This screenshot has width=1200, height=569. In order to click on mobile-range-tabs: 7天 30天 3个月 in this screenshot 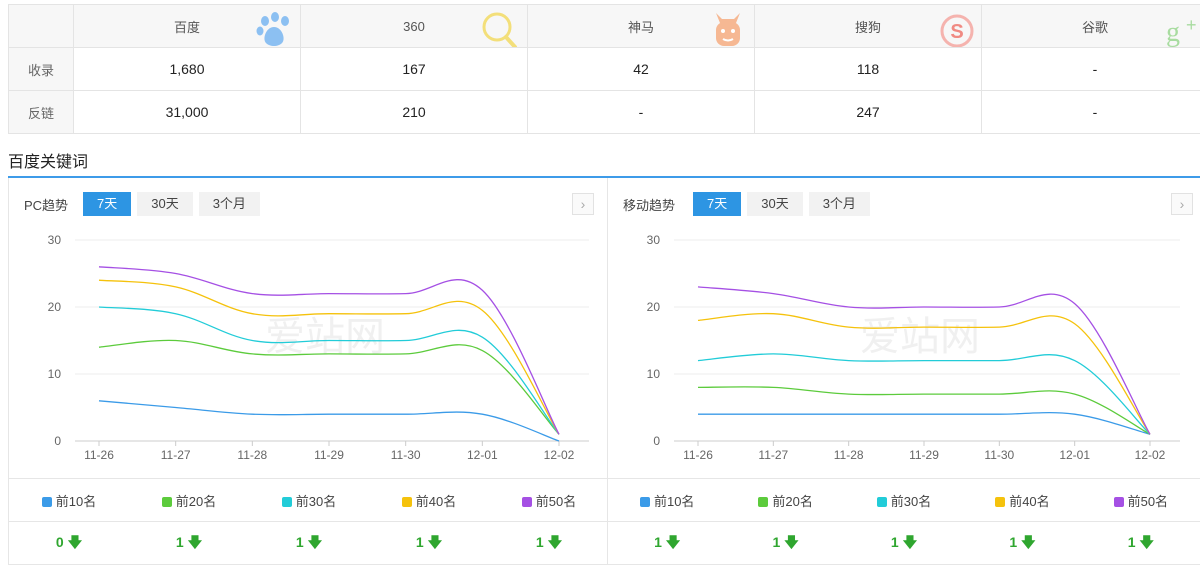, I will do `click(781, 204)`.